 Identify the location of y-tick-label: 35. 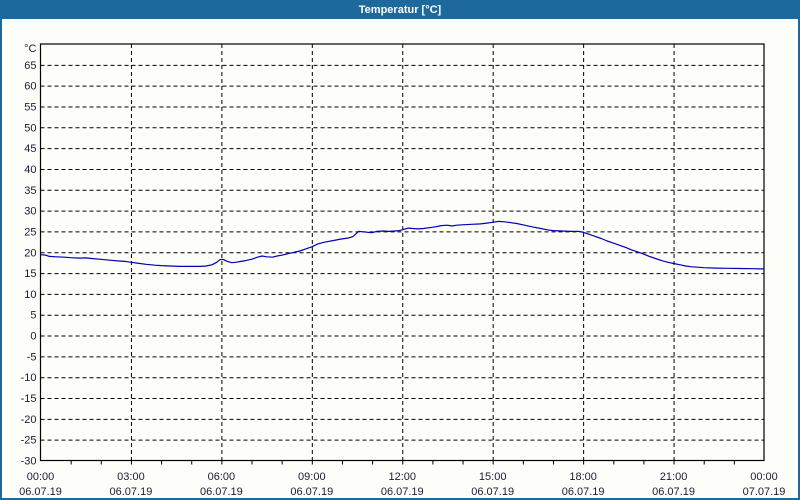
(30, 191).